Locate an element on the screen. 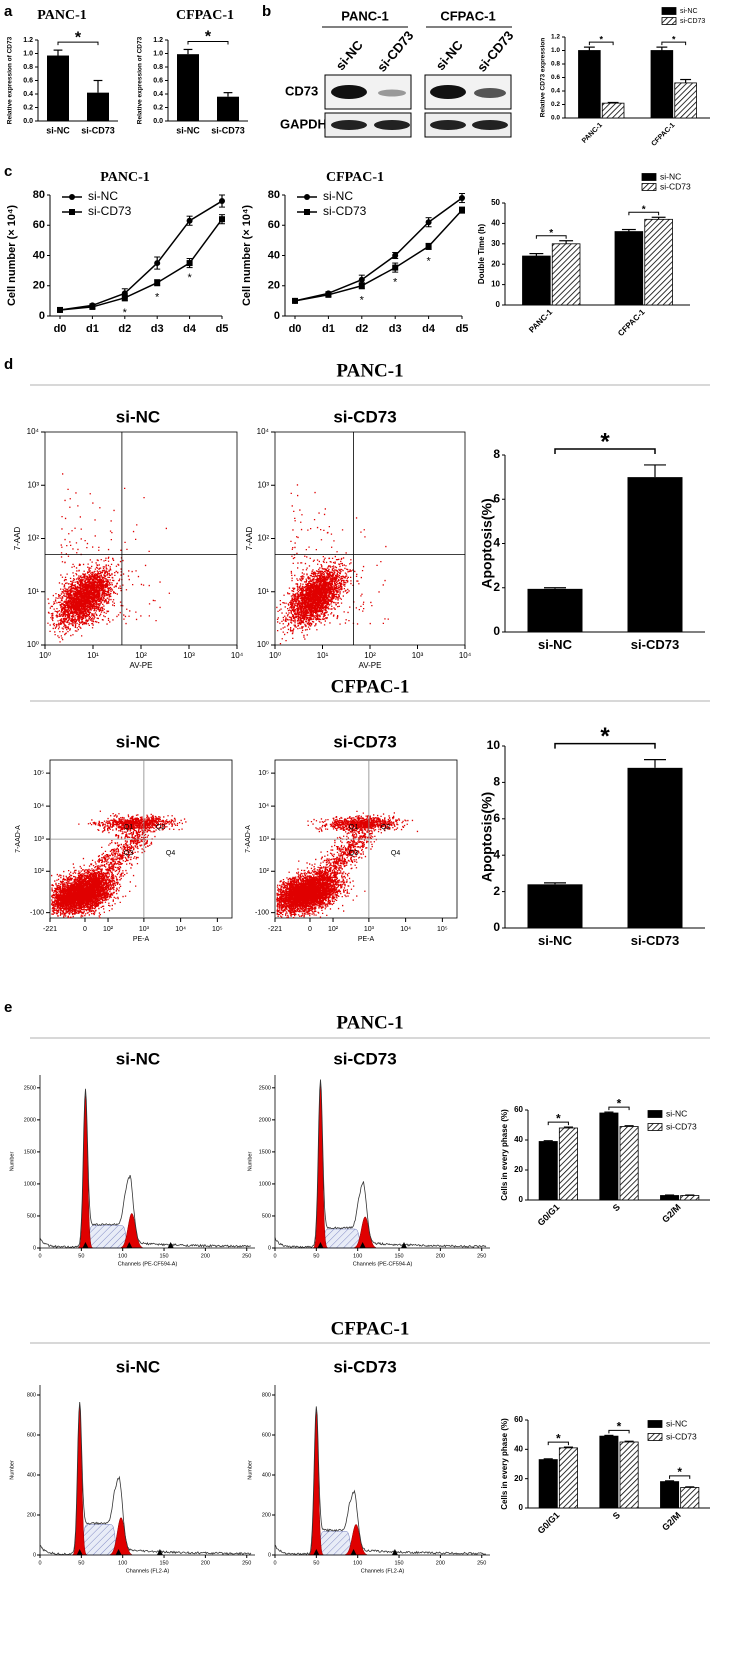 The width and height of the screenshot is (740, 1659). y-tick-label: 200 is located at coordinates (31, 1515).